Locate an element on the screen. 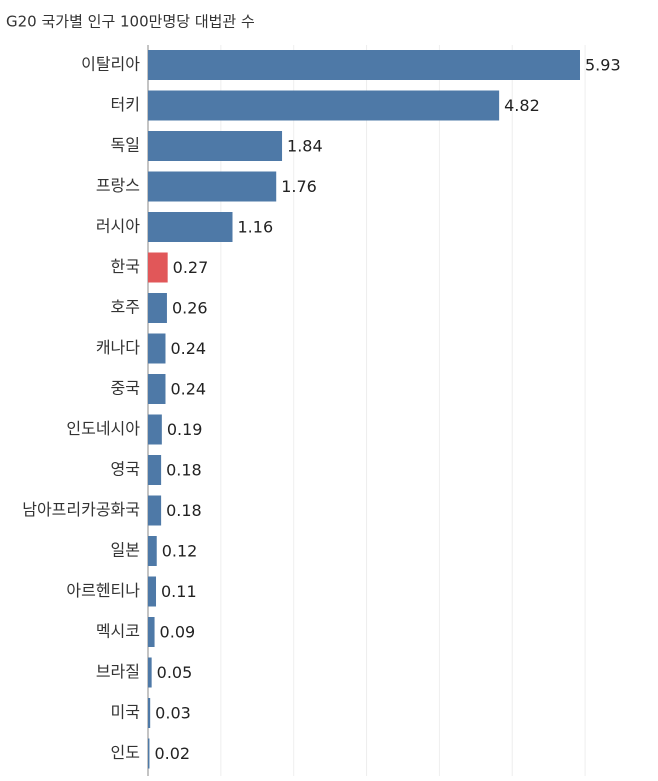 This screenshot has width=658, height=781. category-label: 아르헨티나 is located at coordinates (103, 590).